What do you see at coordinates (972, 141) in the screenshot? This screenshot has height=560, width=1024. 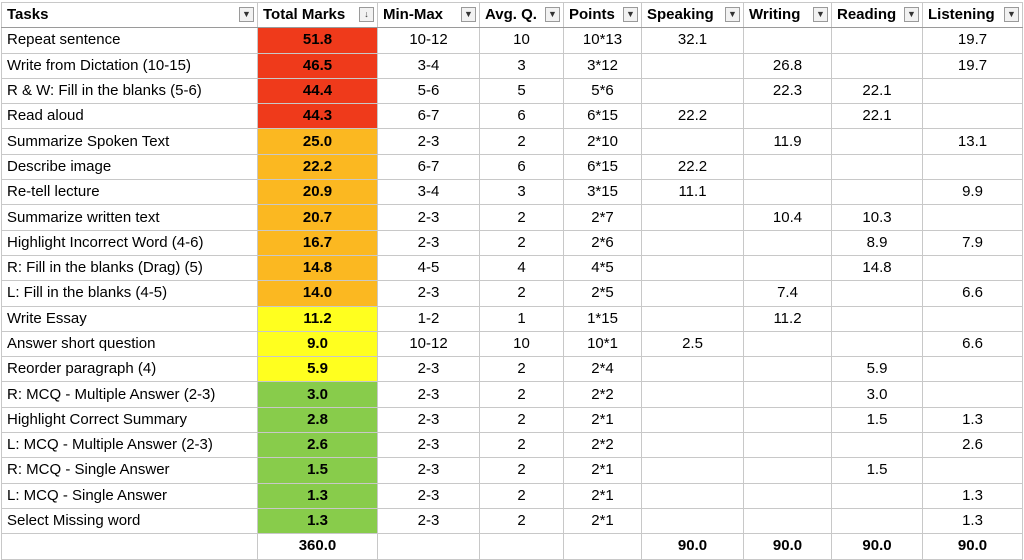 I see `listening-cell: 13.1` at bounding box center [972, 141].